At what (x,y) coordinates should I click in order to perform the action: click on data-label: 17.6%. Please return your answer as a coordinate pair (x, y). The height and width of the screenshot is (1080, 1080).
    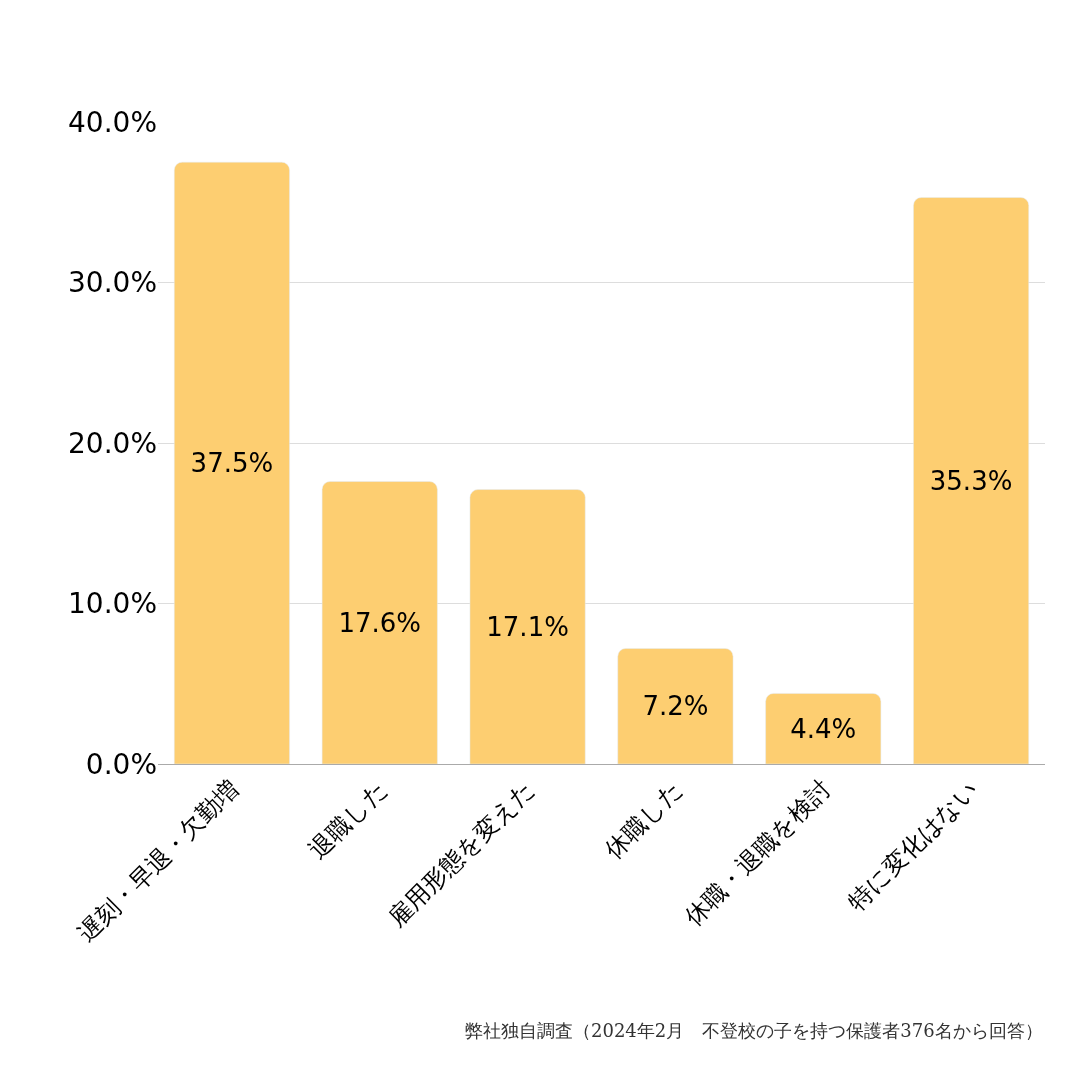
    Looking at the image, I should click on (380, 622).